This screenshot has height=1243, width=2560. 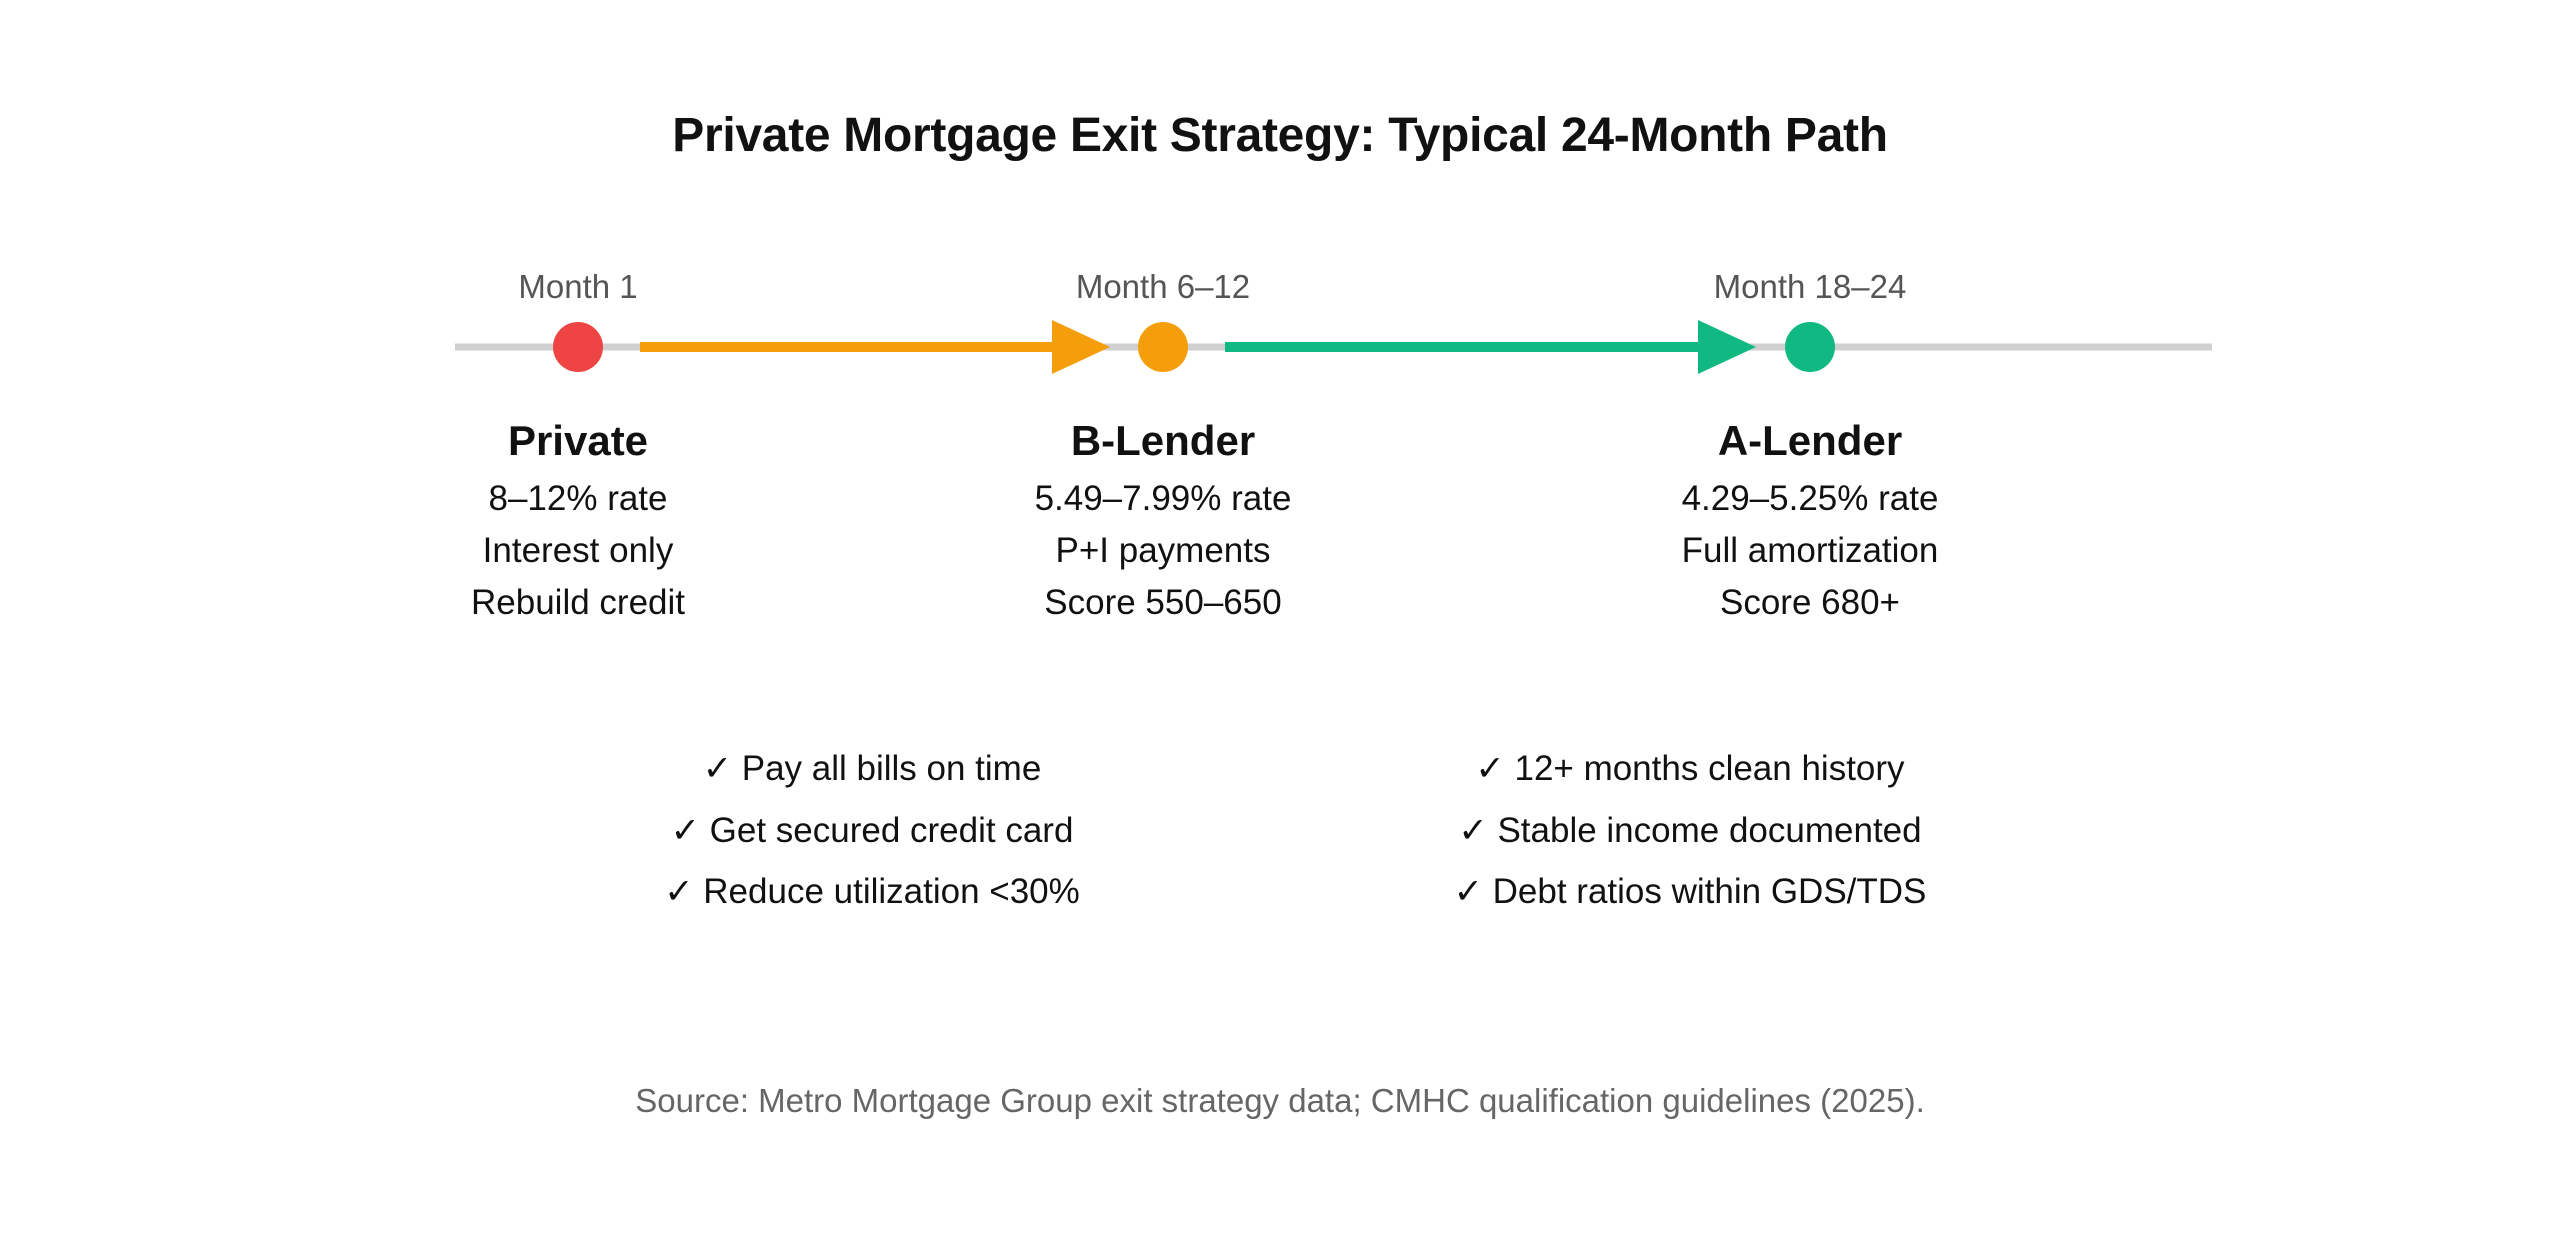 What do you see at coordinates (1081, 347) in the screenshot?
I see `arrow-private-to-b-head` at bounding box center [1081, 347].